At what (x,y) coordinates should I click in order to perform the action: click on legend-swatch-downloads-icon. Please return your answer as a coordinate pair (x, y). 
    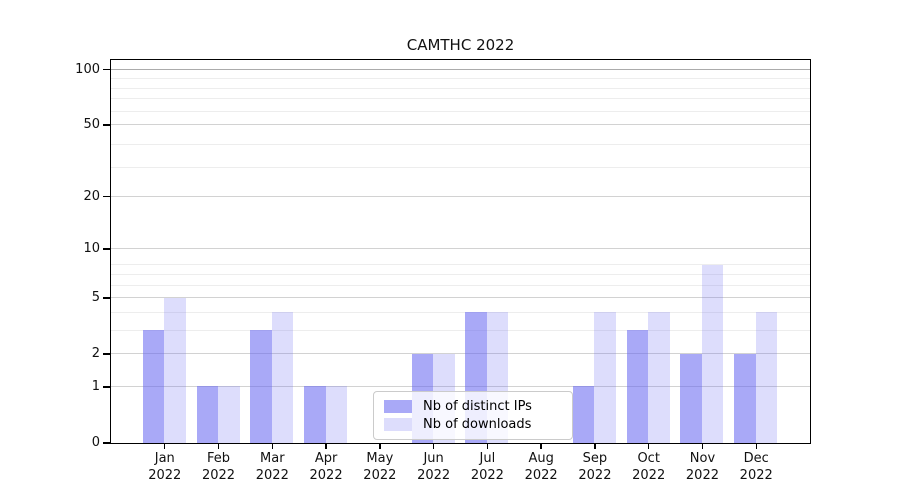
    Looking at the image, I should click on (398, 424).